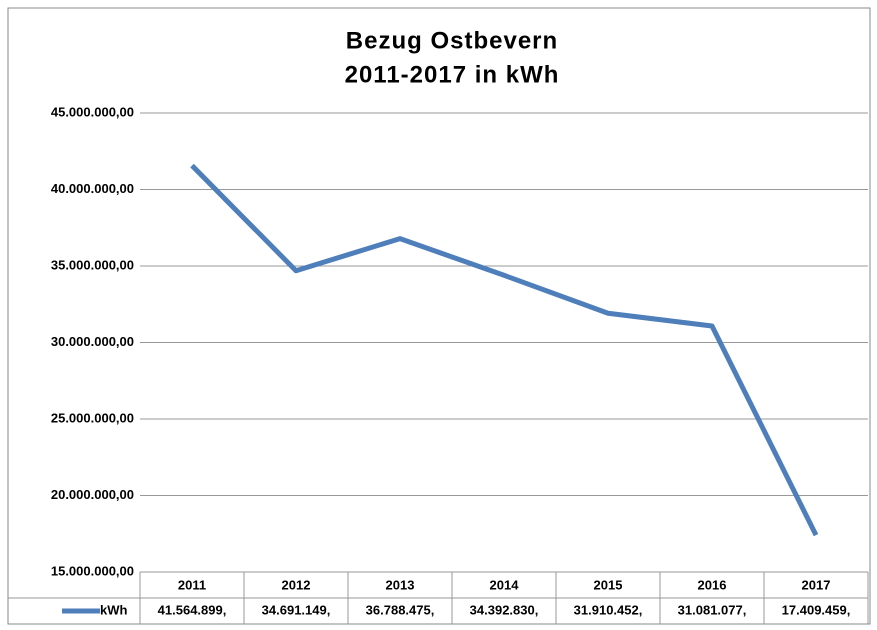 The image size is (877, 630). I want to click on data-table-value: 41.564.899,, so click(192, 609).